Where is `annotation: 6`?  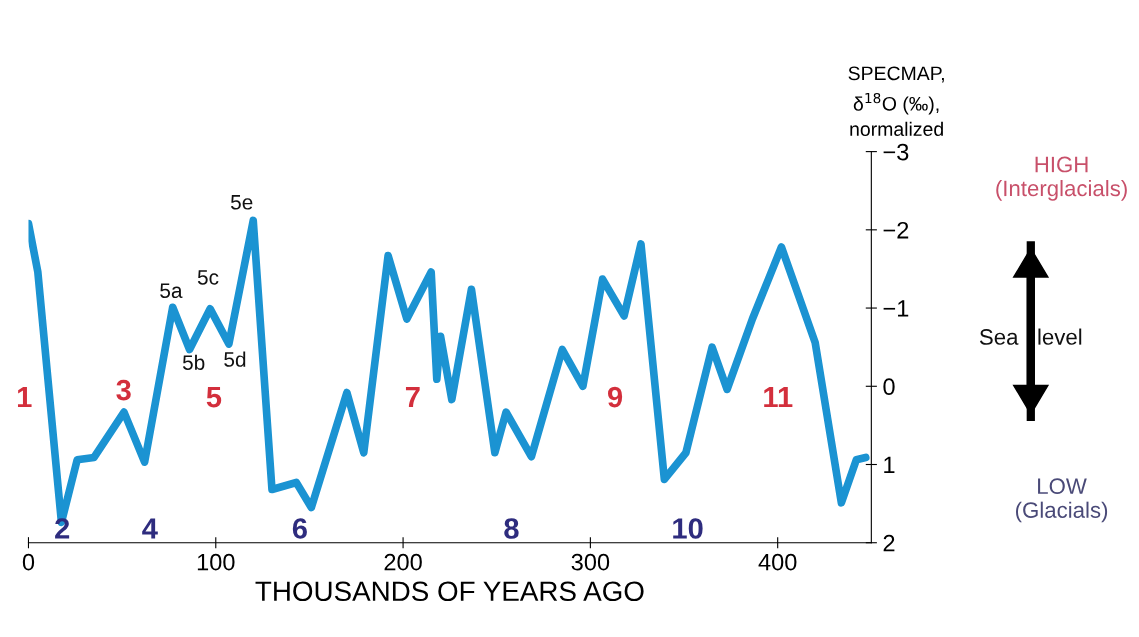
annotation: 6 is located at coordinates (299, 528).